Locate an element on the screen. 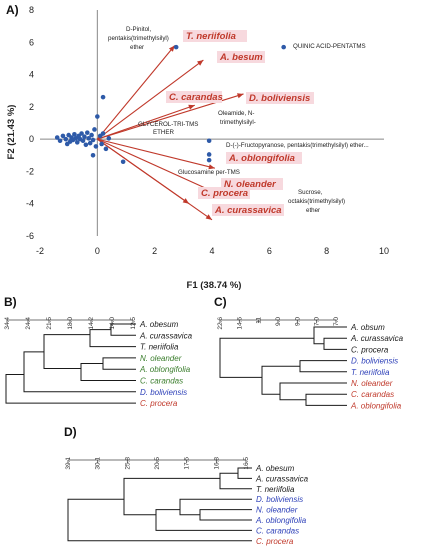 The height and width of the screenshot is (555, 422). annotation-oleamide-1: Oleamide, N- is located at coordinates (236, 113).